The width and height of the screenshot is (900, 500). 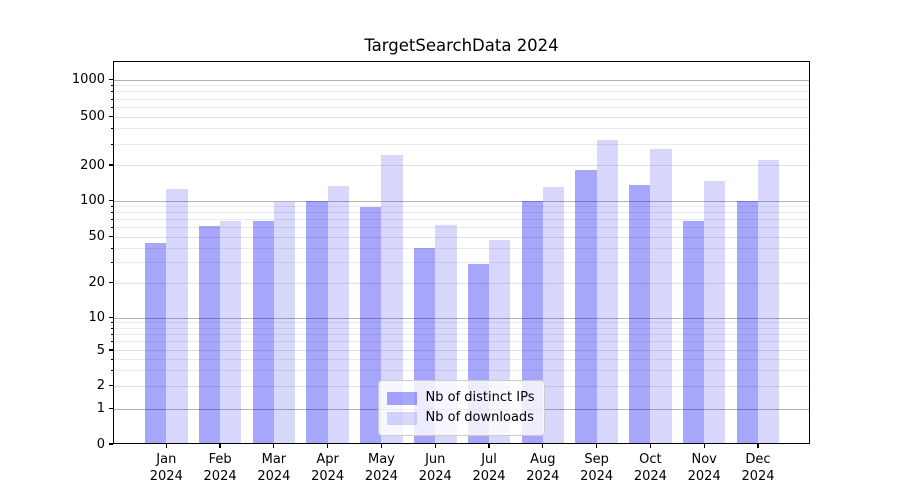 I want to click on legend: Nb of distinct IPs Nb of downloads, so click(x=461, y=408).